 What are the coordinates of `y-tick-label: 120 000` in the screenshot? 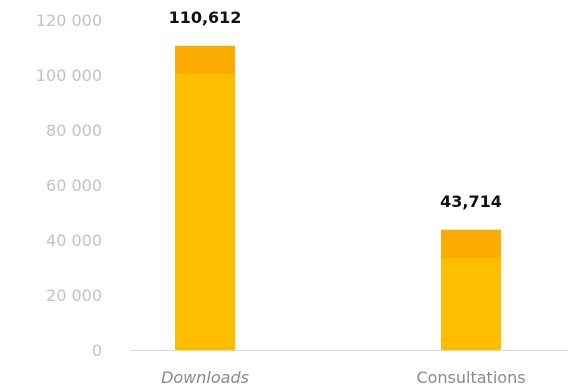 It's located at (69, 20).